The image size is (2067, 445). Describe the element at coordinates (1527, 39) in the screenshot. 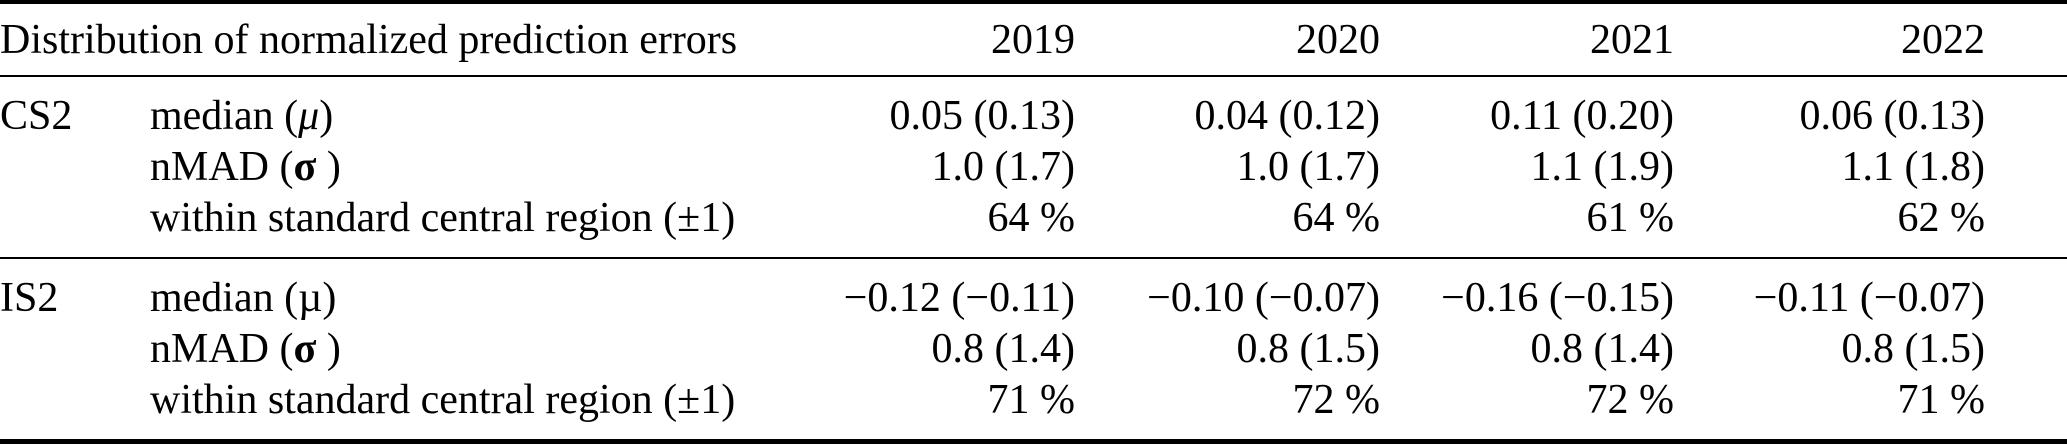

I see `year-header-2021: 2021` at that location.